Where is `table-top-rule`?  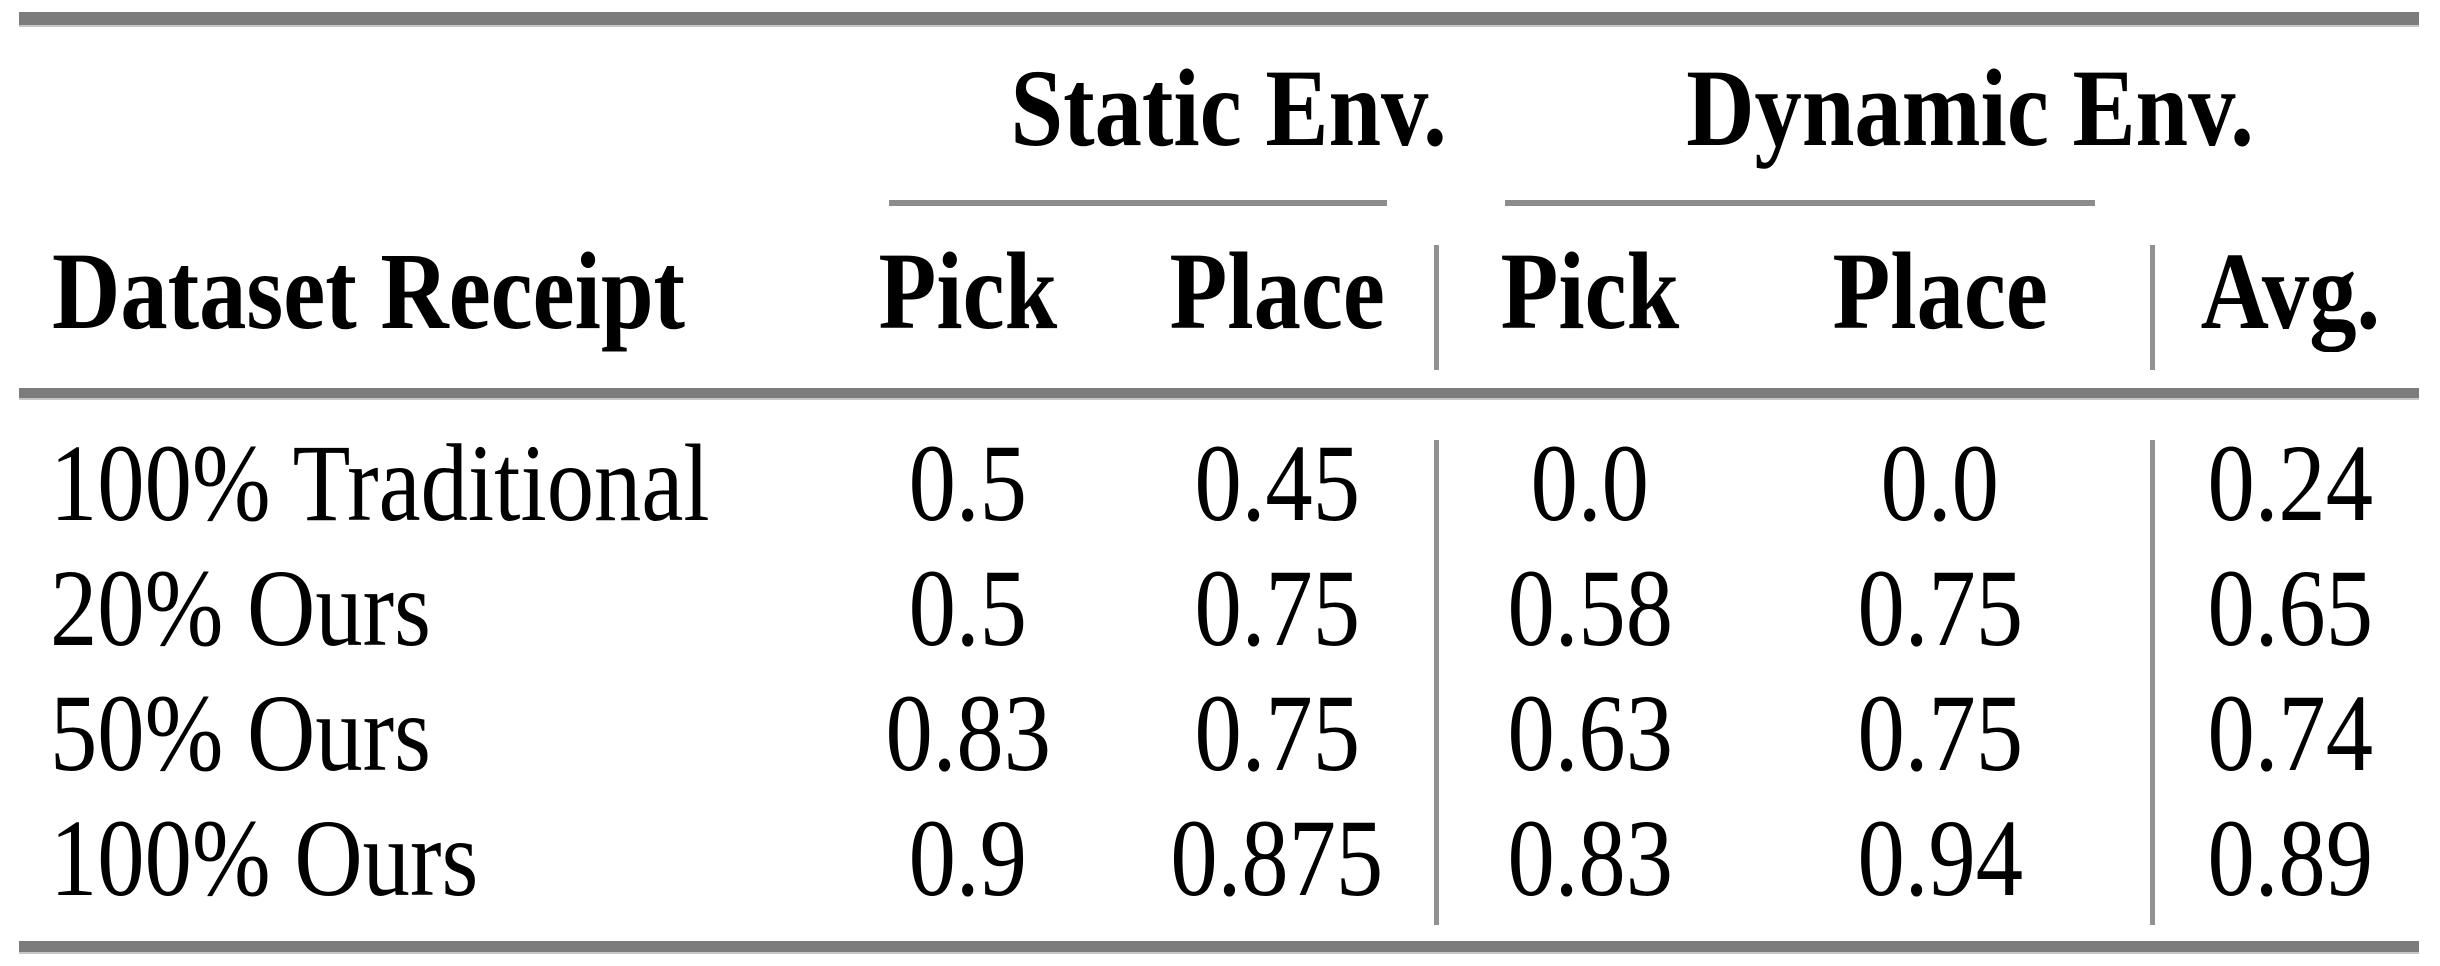
table-top-rule is located at coordinates (1219, 19).